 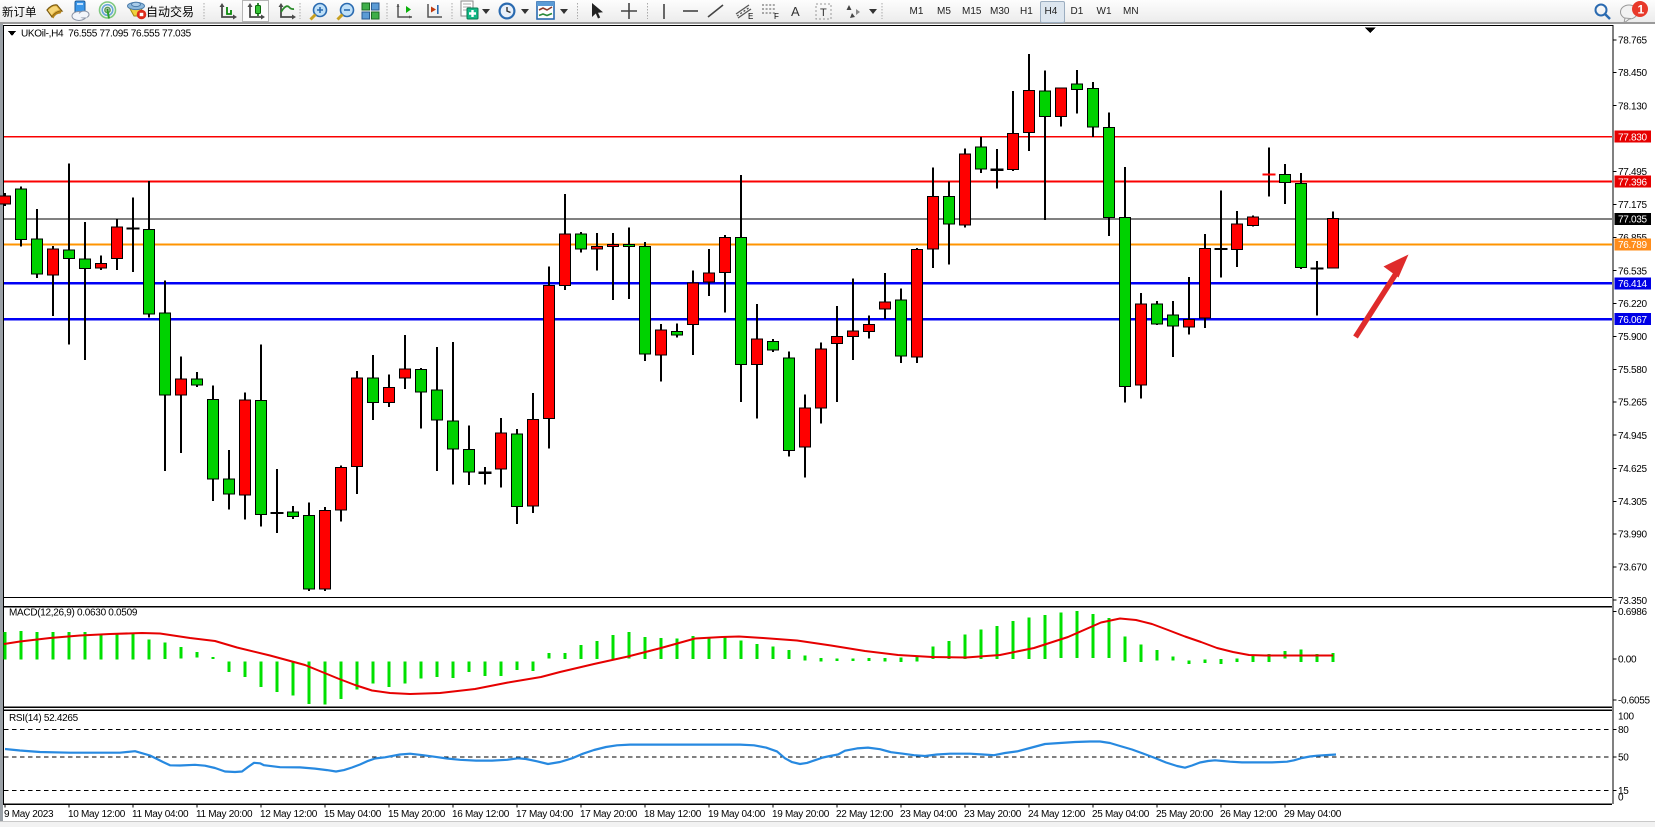 What do you see at coordinates (1633, 436) in the screenshot?
I see `svg-text: 74.945` at bounding box center [1633, 436].